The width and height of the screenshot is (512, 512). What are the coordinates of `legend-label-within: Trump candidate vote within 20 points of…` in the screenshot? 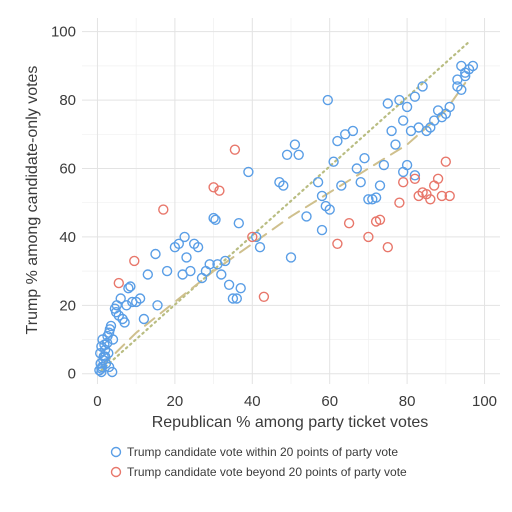 It's located at (262, 452).